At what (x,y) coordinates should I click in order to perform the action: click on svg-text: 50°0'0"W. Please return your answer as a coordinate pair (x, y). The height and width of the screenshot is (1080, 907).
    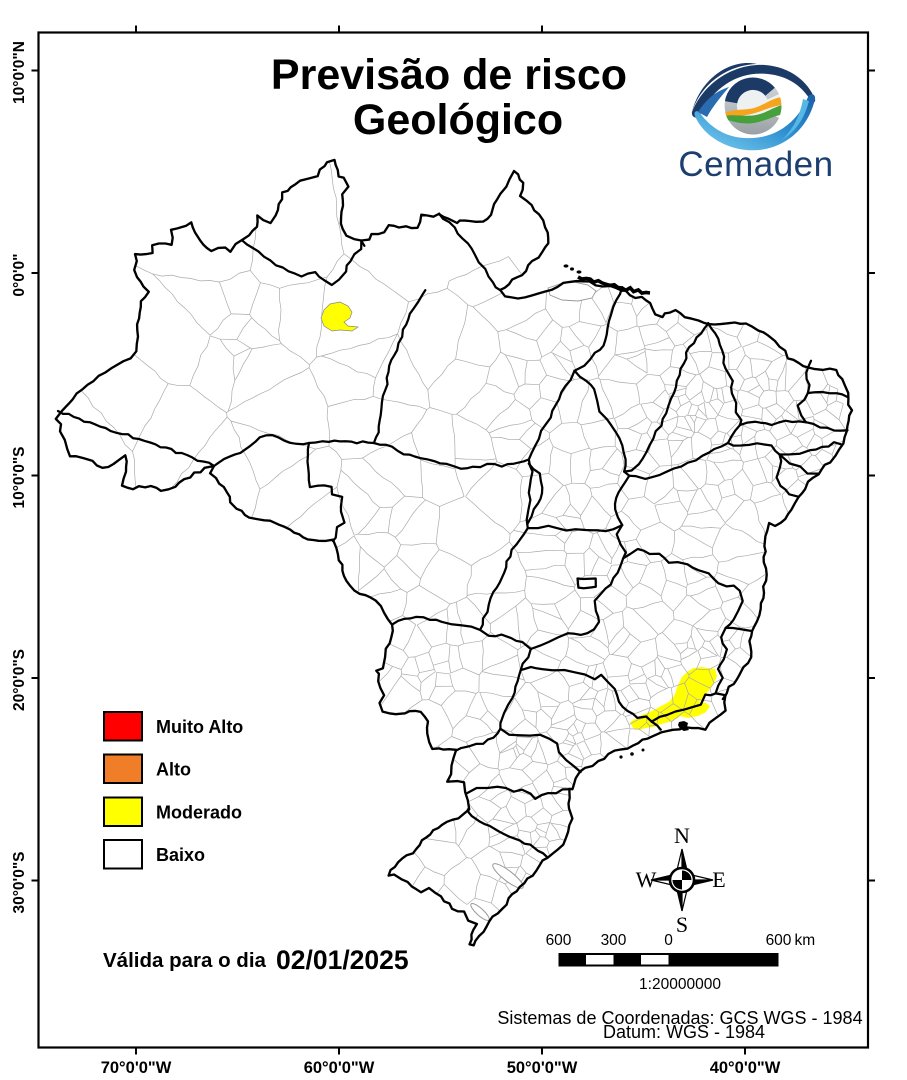
    Looking at the image, I should click on (542, 1068).